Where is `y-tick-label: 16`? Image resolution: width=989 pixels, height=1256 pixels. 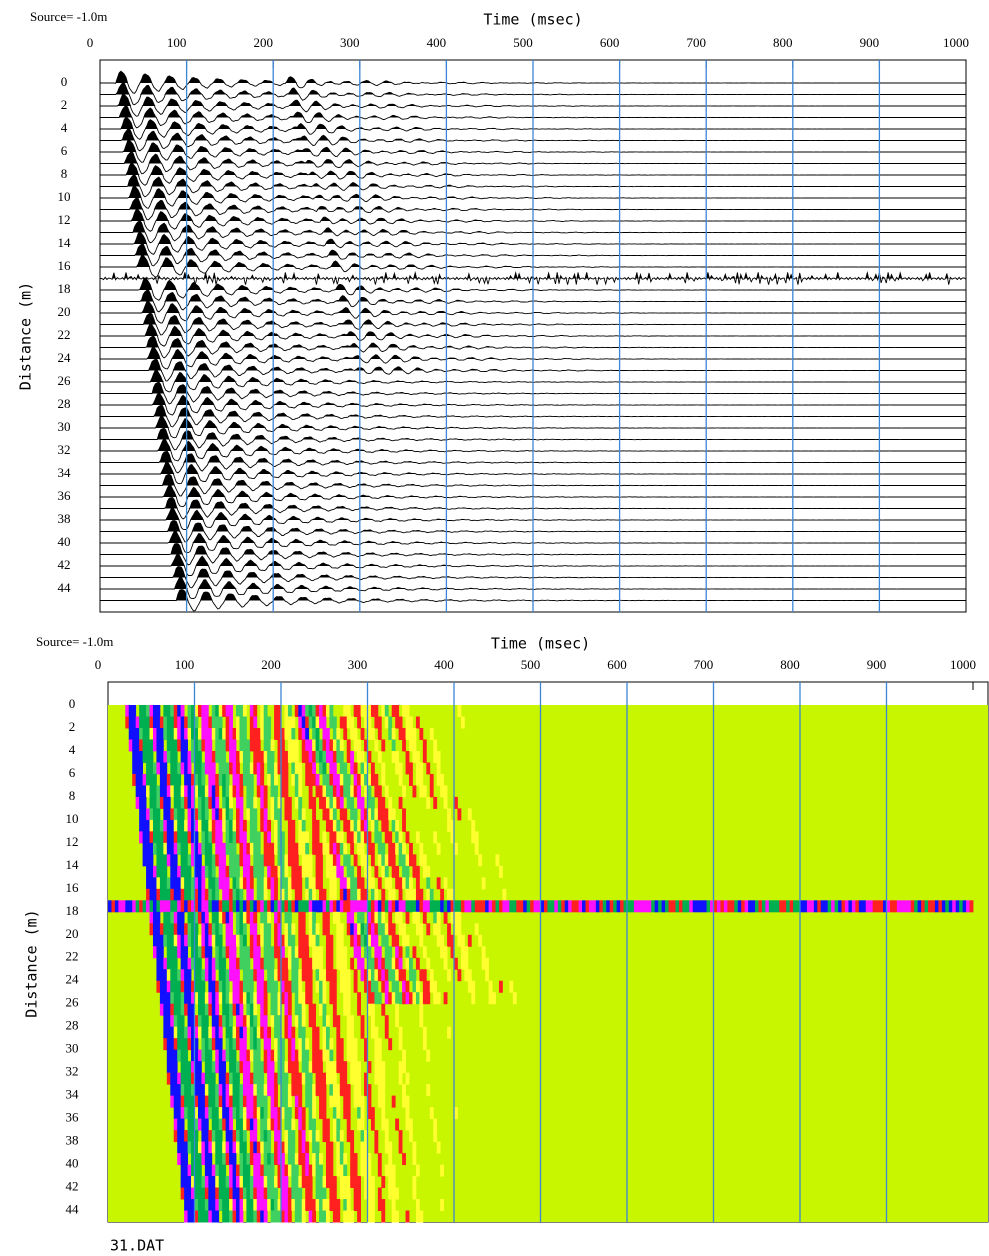 y-tick-label: 16 is located at coordinates (73, 887).